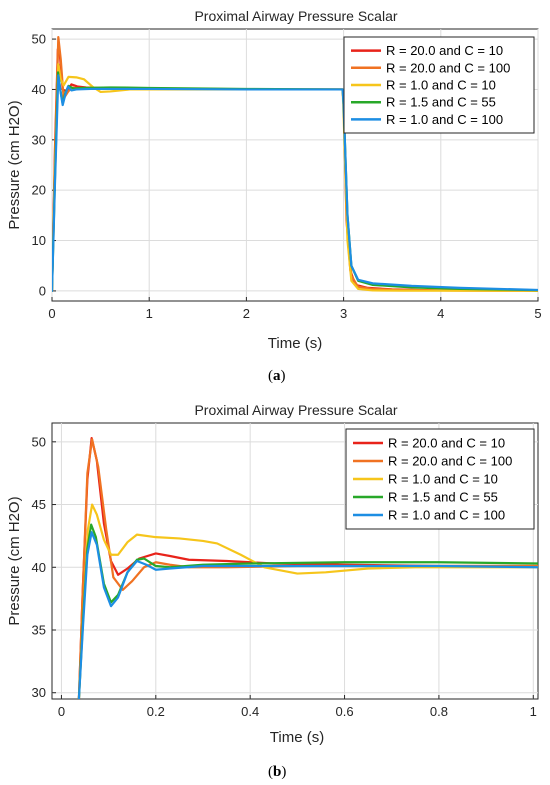 This screenshot has height=785, width=550. I want to click on chart-a-ytick-label-3: 30, so click(39, 139).